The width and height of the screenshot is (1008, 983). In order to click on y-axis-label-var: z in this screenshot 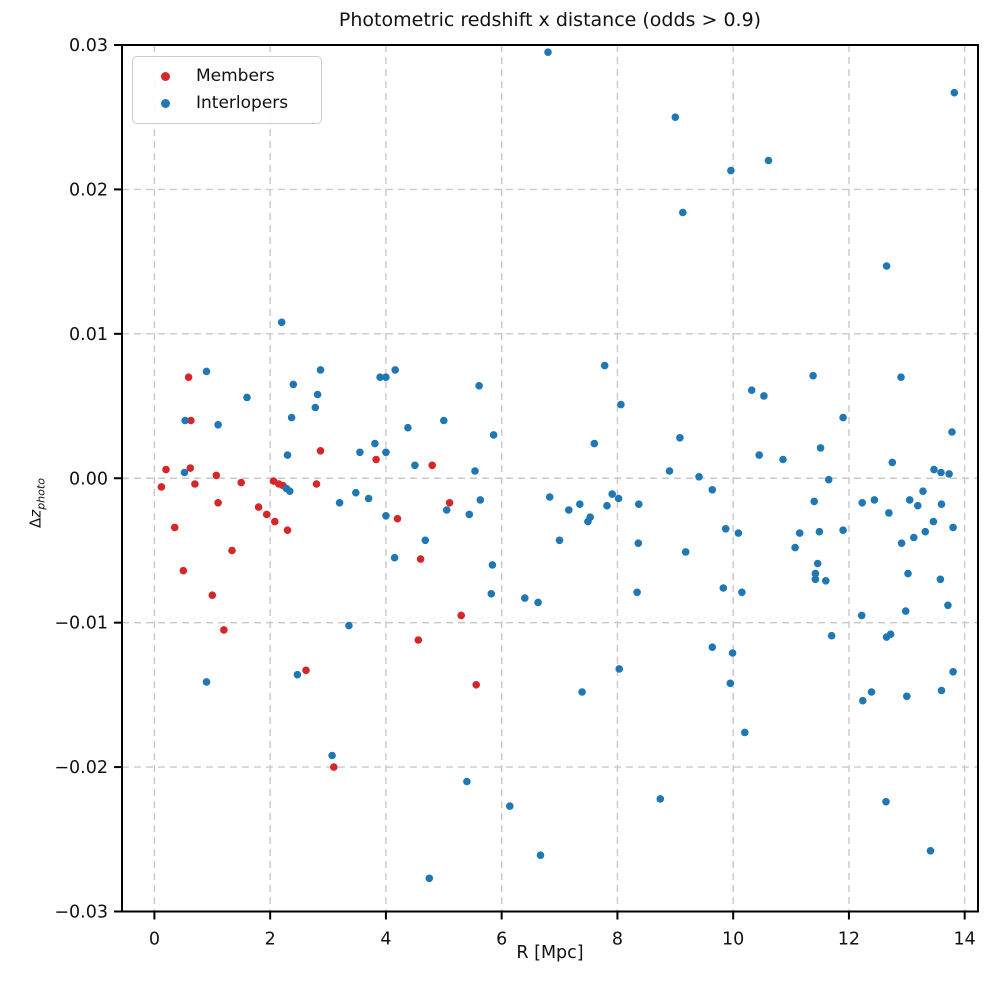, I will do `click(35, 513)`.